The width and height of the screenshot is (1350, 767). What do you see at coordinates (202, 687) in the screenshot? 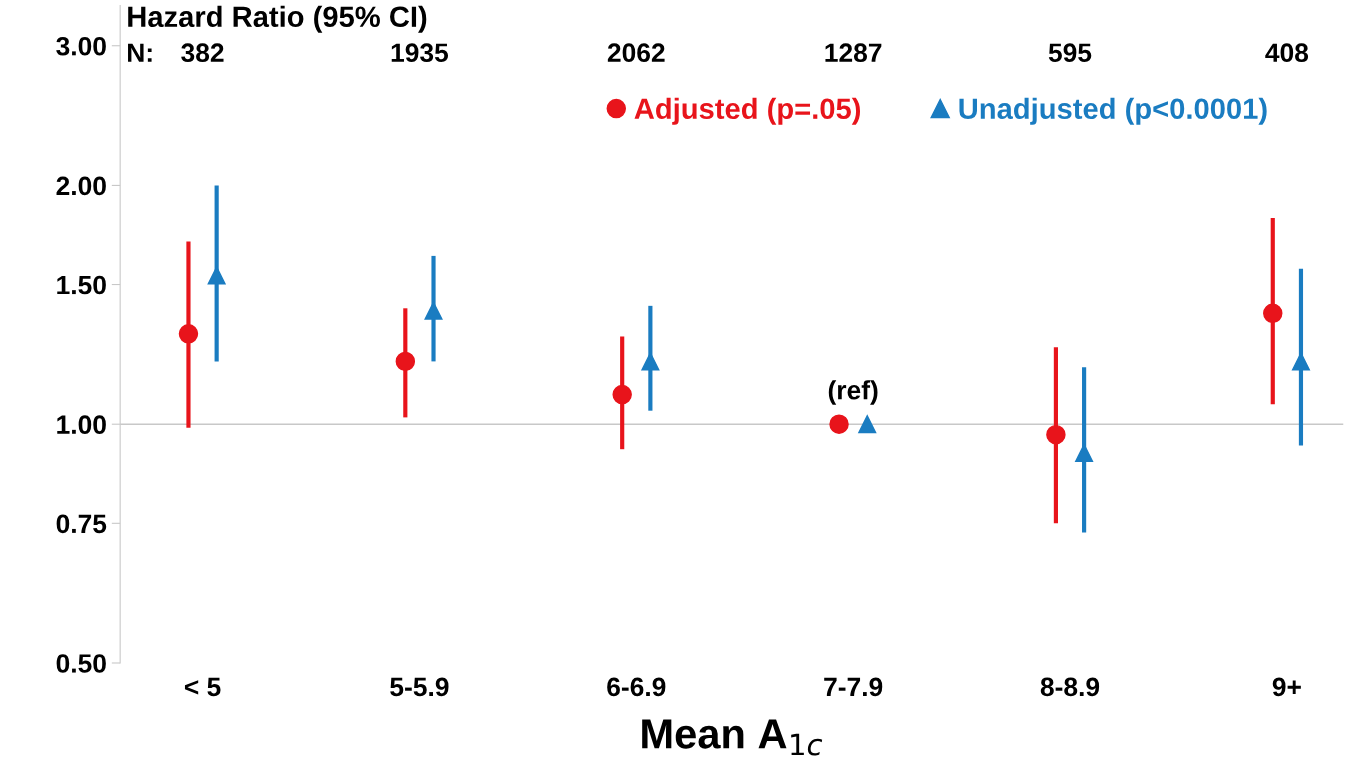
I see `x-tick-label: < 5` at bounding box center [202, 687].